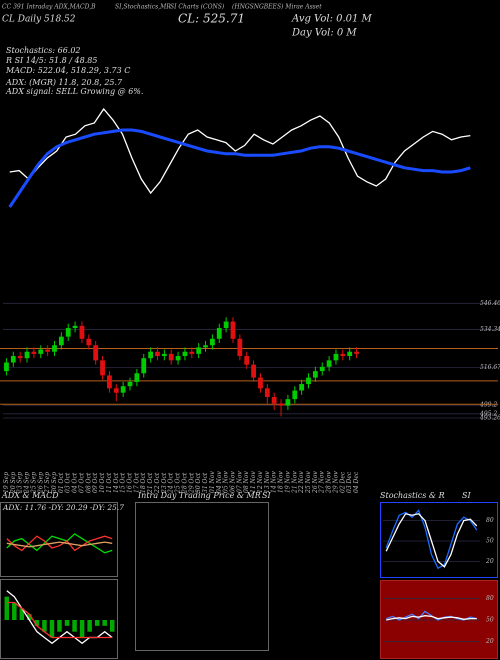 The image size is (500, 660). What do you see at coordinates (260, 482) in the screenshot?
I see `x-tick-label: 12 Nov` at bounding box center [260, 482].